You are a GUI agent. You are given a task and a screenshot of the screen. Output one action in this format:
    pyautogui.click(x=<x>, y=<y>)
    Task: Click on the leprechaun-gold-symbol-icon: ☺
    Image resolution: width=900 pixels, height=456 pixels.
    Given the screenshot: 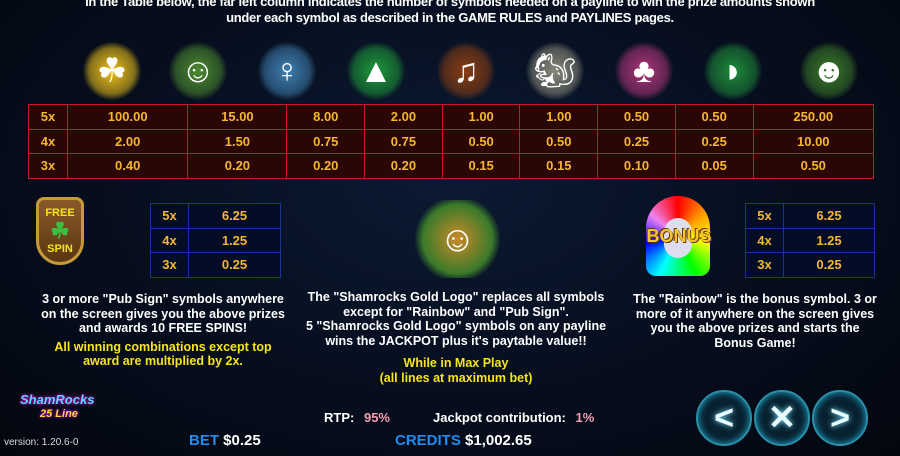 What is the action you would take?
    pyautogui.click(x=198, y=71)
    